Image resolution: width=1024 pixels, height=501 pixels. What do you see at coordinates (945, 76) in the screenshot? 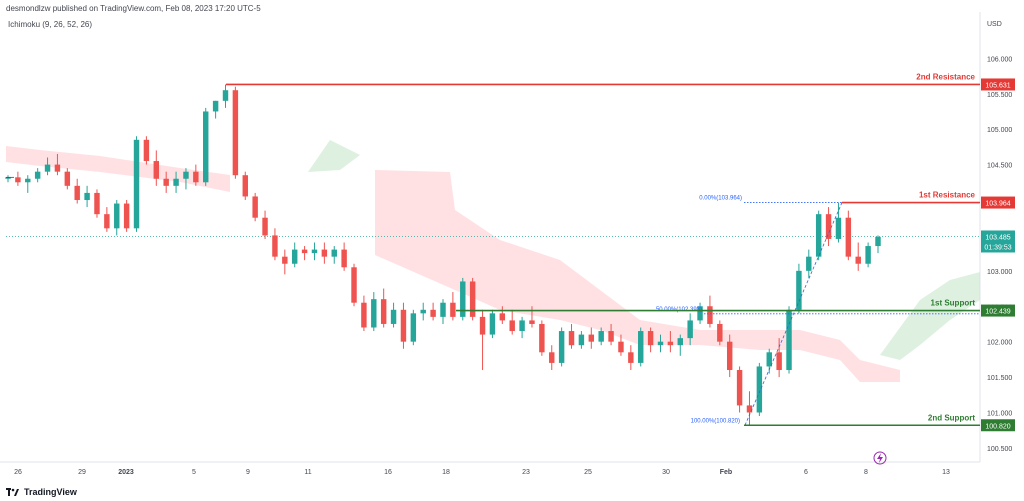
I see `level-label: 2nd Resistance` at bounding box center [945, 76].